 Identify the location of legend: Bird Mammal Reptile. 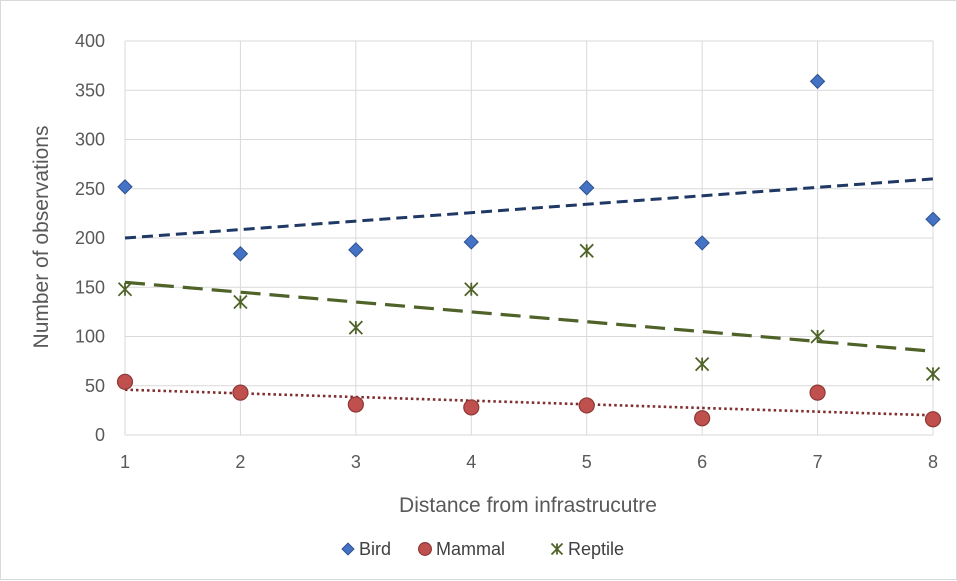
(482, 549).